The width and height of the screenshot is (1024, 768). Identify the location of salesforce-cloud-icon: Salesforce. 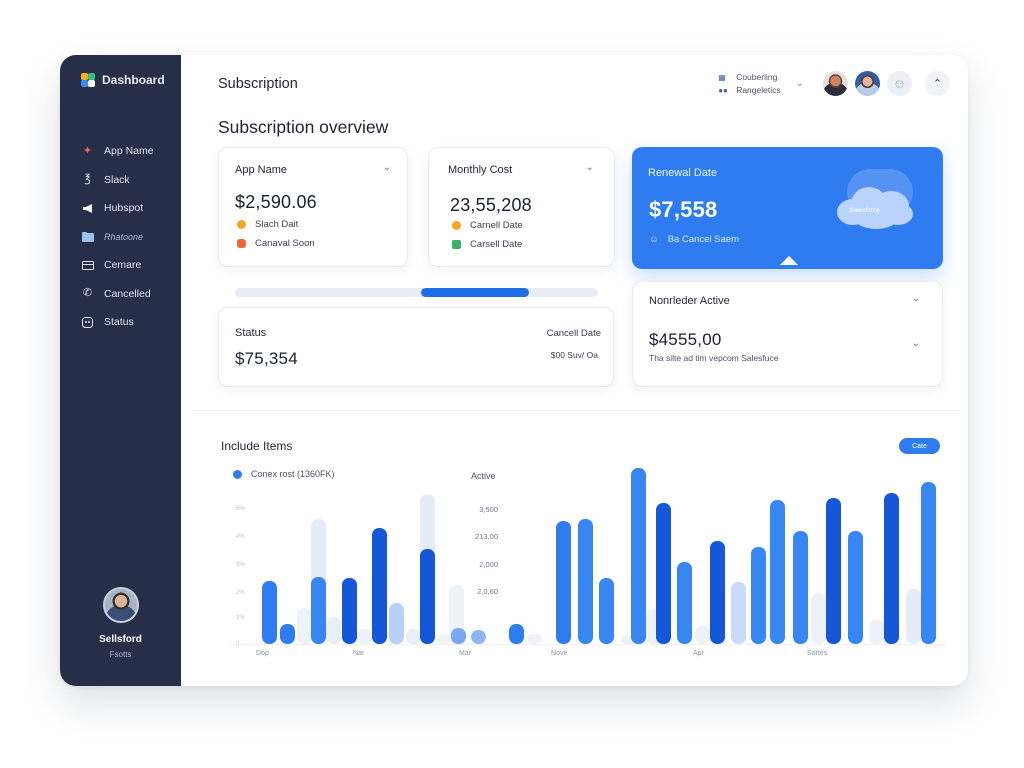
(877, 204).